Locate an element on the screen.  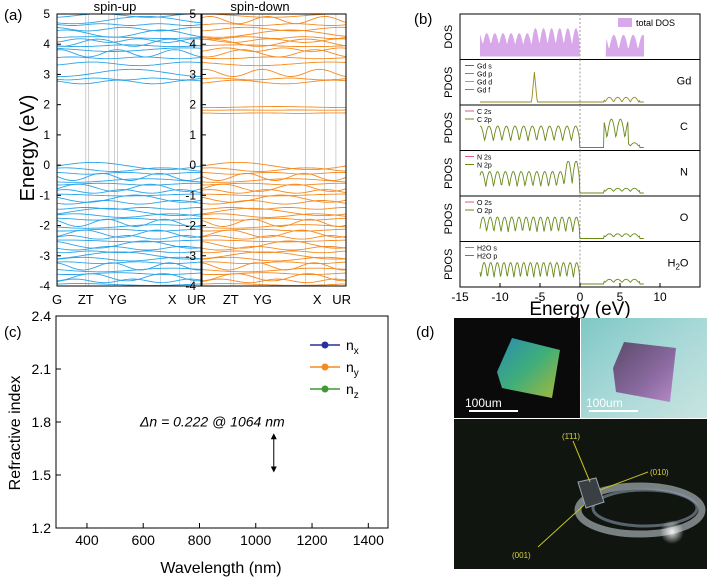
band-ytick-right: 5 is located at coordinates (192, 14).